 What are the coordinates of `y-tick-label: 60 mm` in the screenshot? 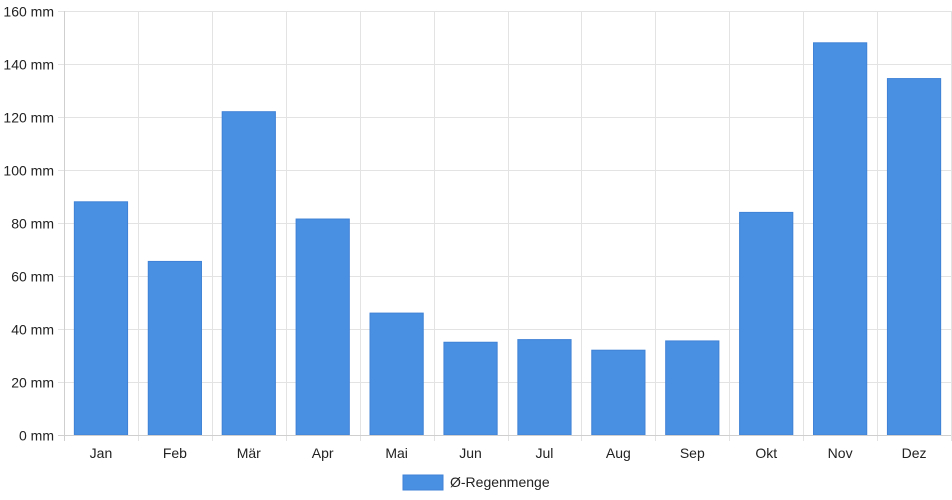 It's located at (32, 277).